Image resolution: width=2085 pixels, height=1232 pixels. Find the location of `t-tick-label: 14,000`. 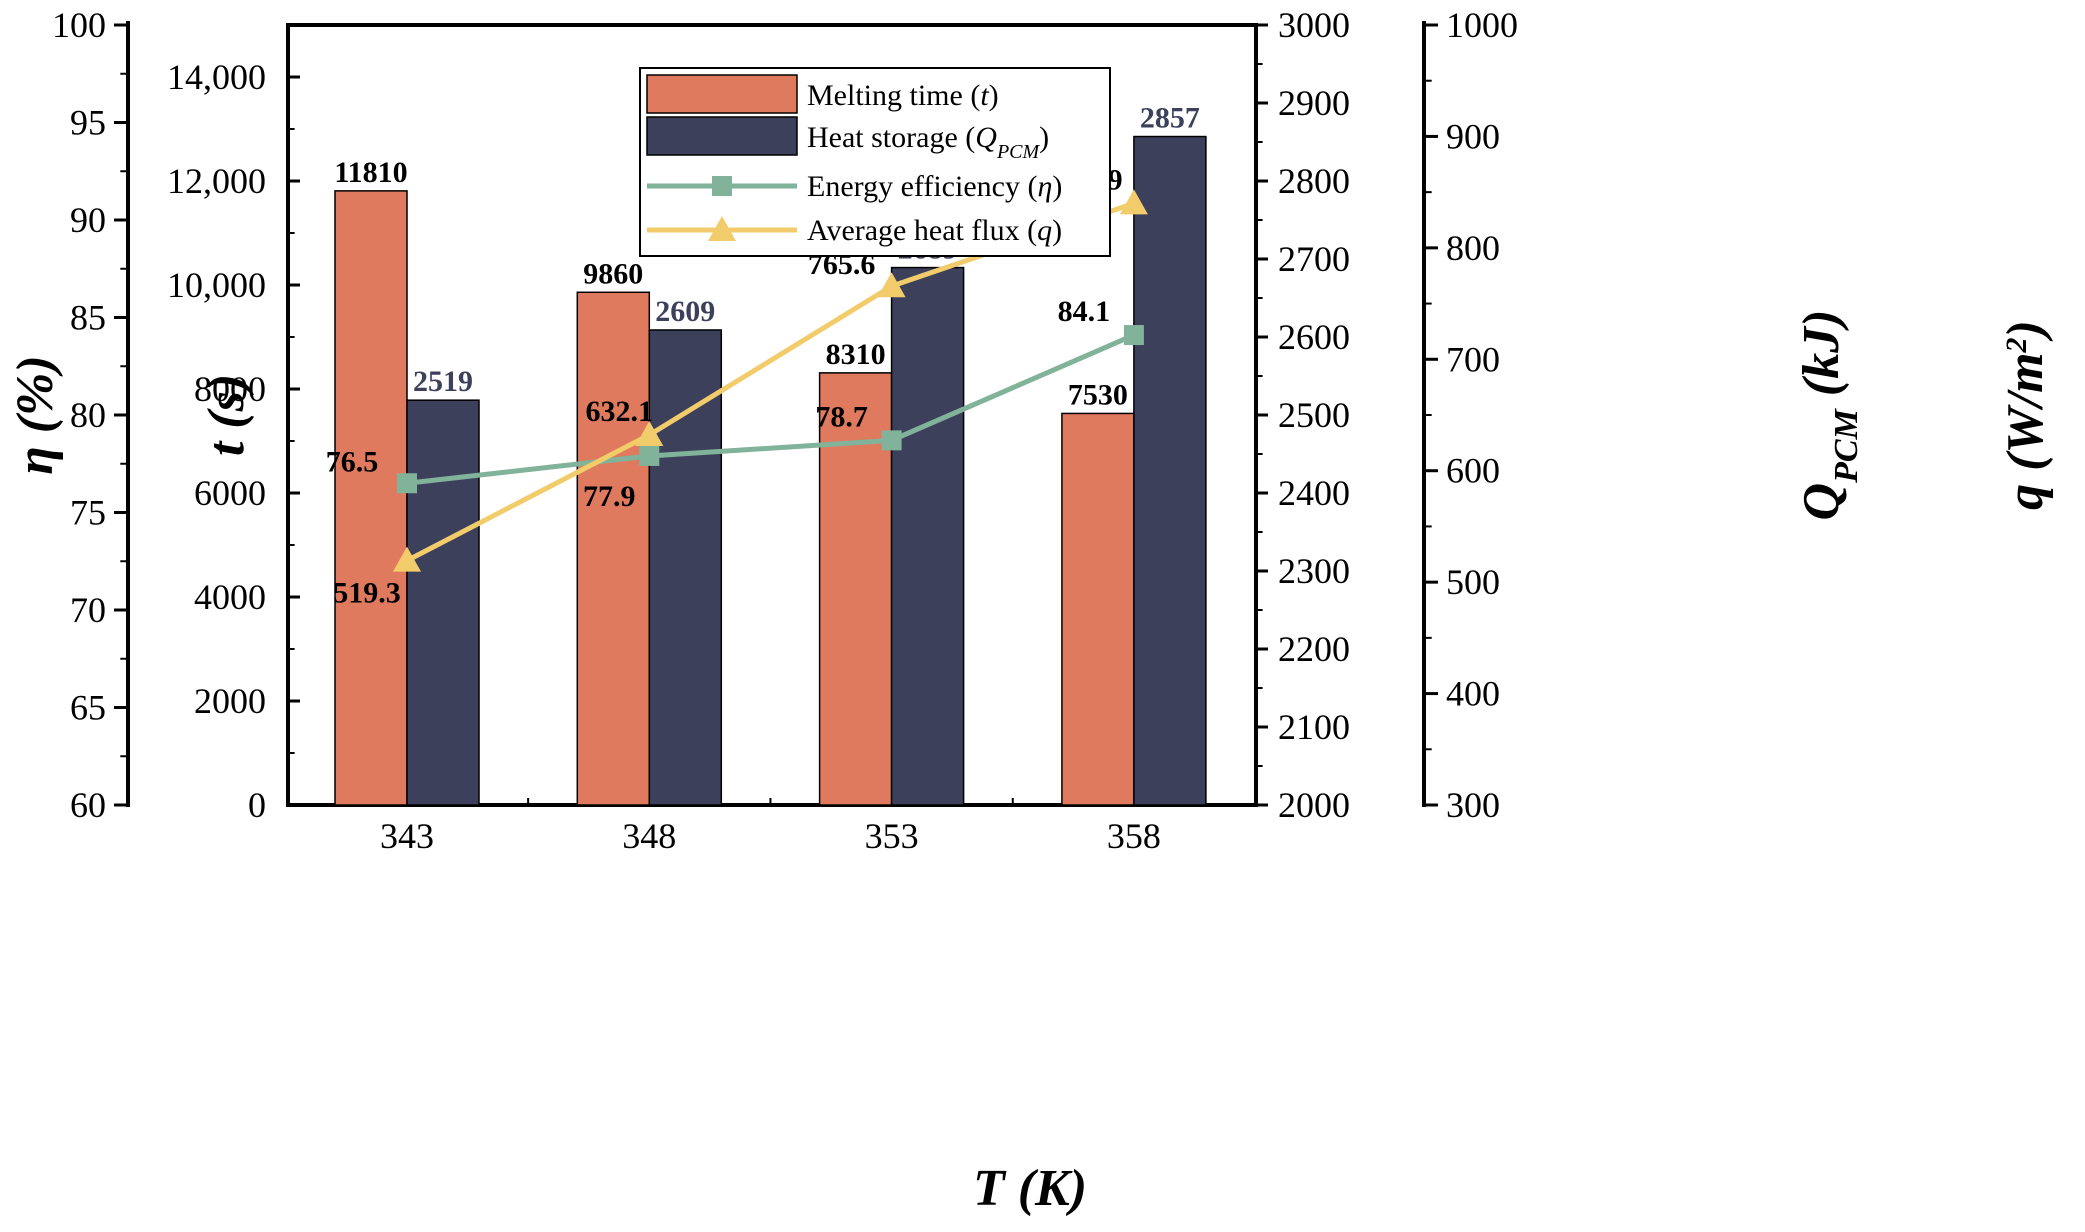

t-tick-label: 14,000 is located at coordinates (216, 77).